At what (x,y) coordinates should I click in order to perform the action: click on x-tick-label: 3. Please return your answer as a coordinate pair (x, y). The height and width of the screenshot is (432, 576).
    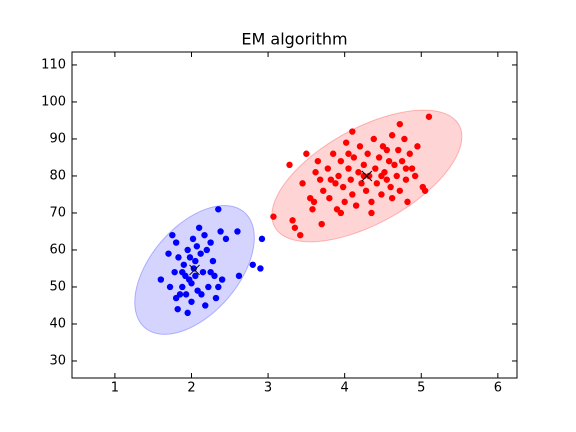
    Looking at the image, I should click on (268, 388).